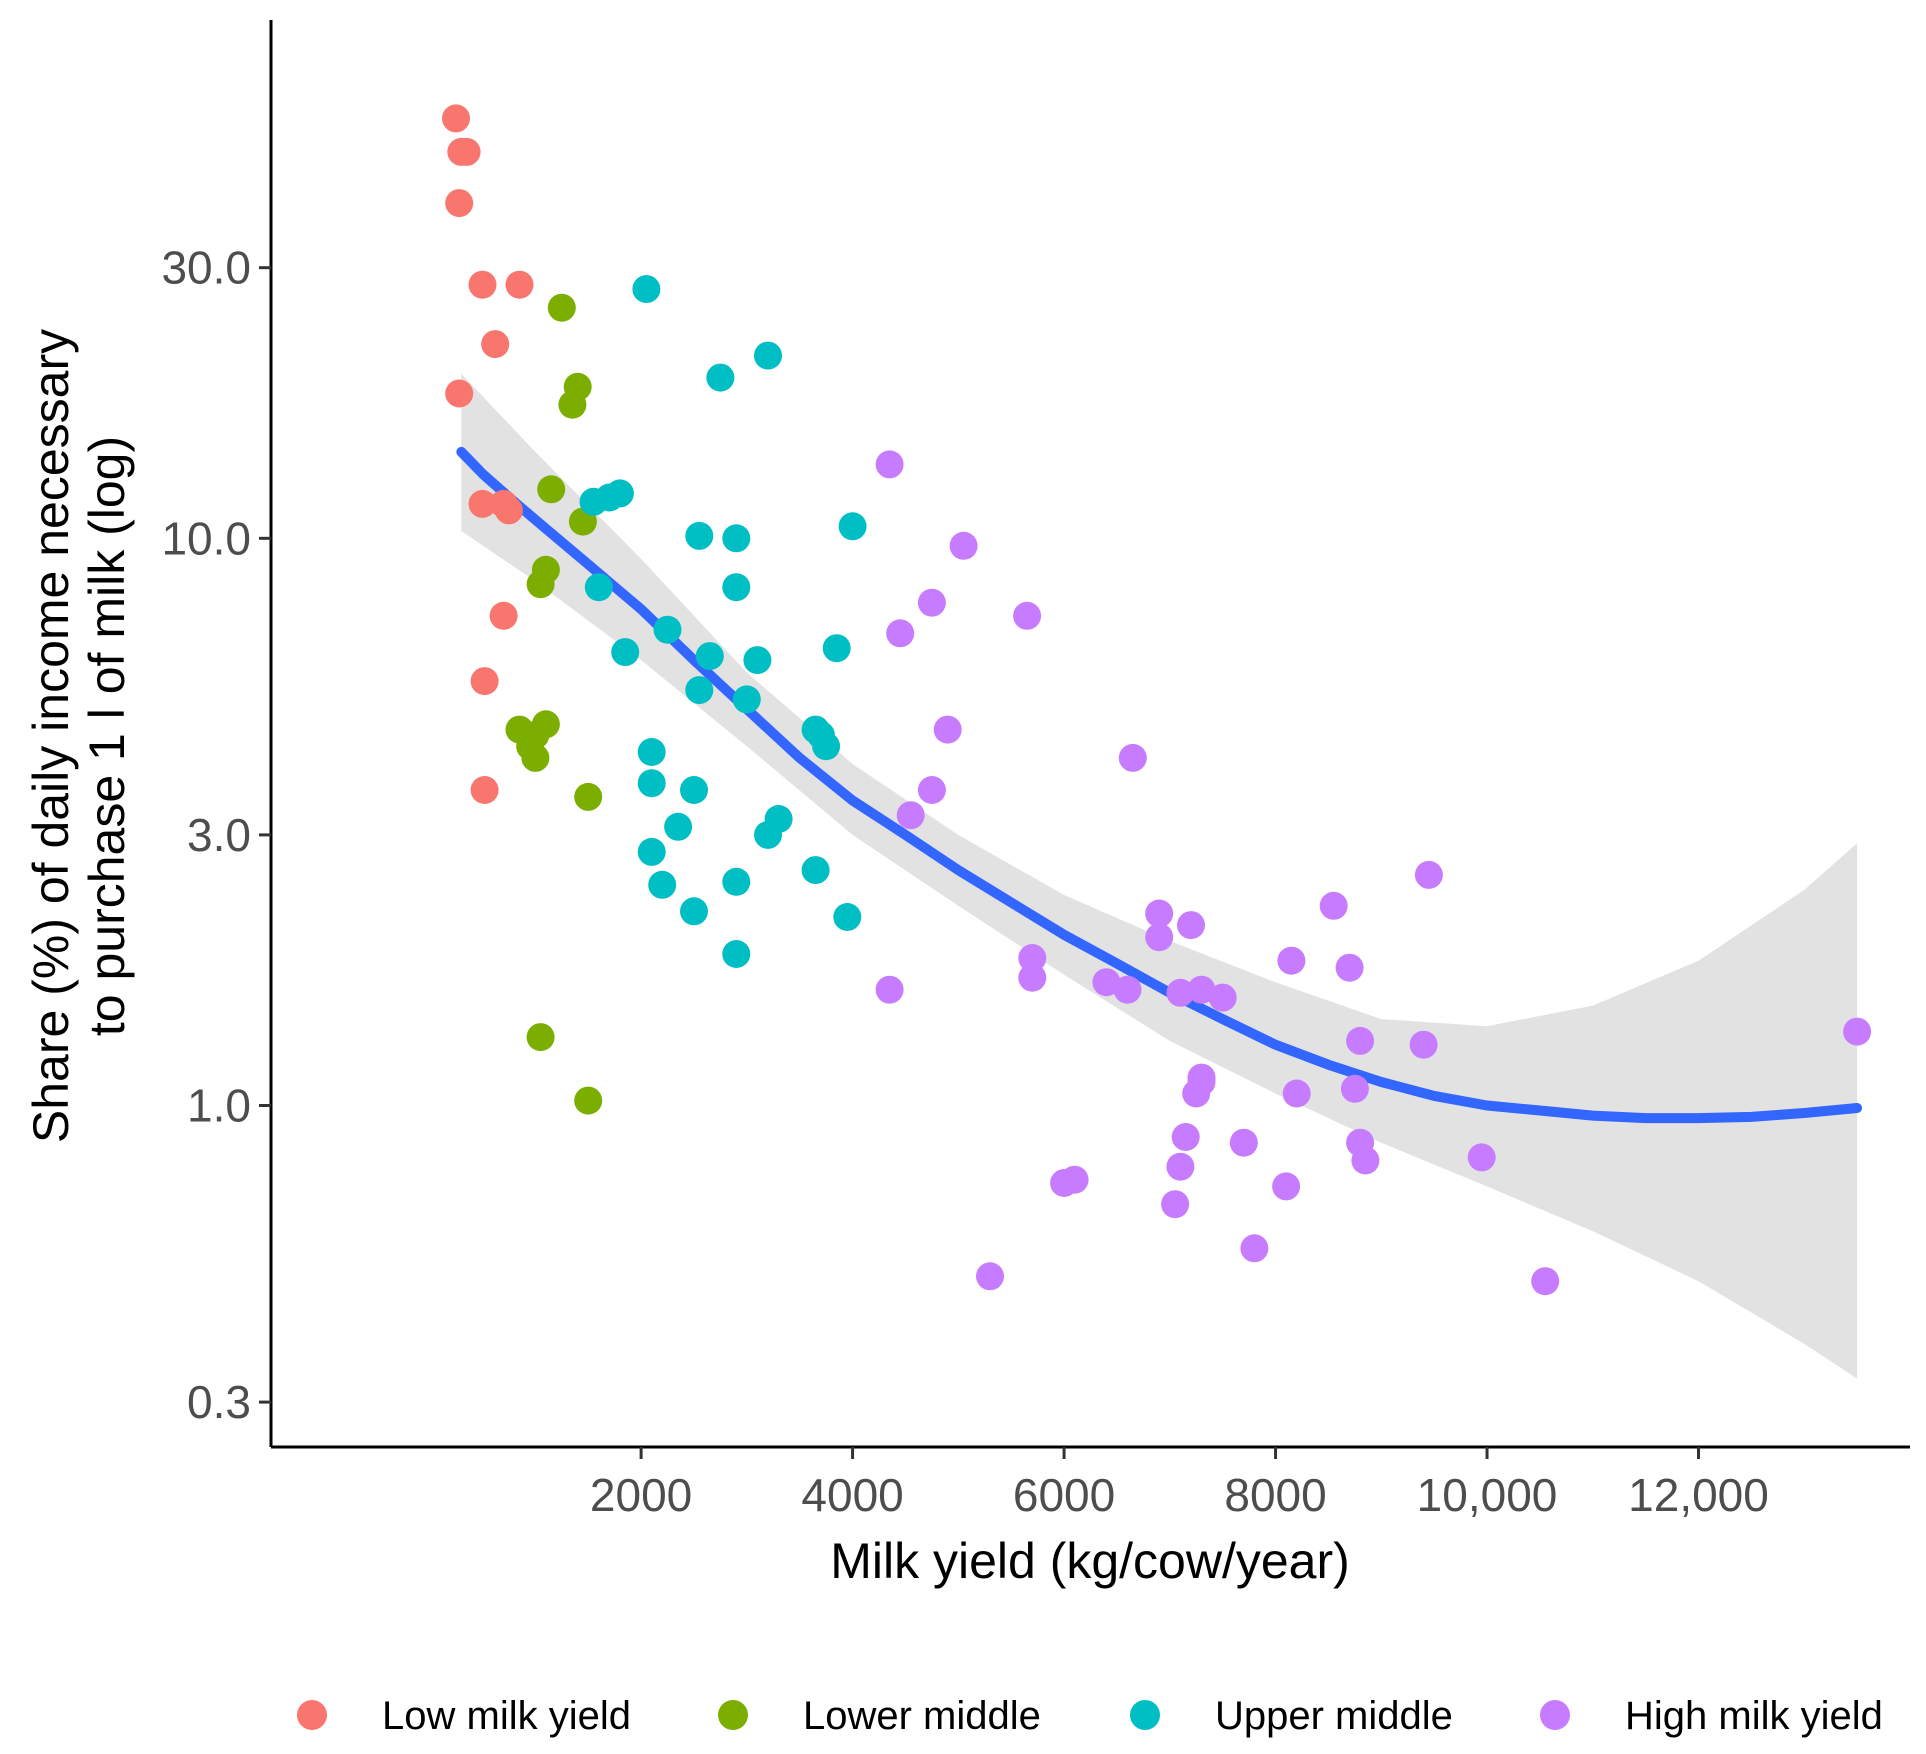 The image size is (1926, 1754). What do you see at coordinates (641, 1495) in the screenshot?
I see `x-tick-label: 2000` at bounding box center [641, 1495].